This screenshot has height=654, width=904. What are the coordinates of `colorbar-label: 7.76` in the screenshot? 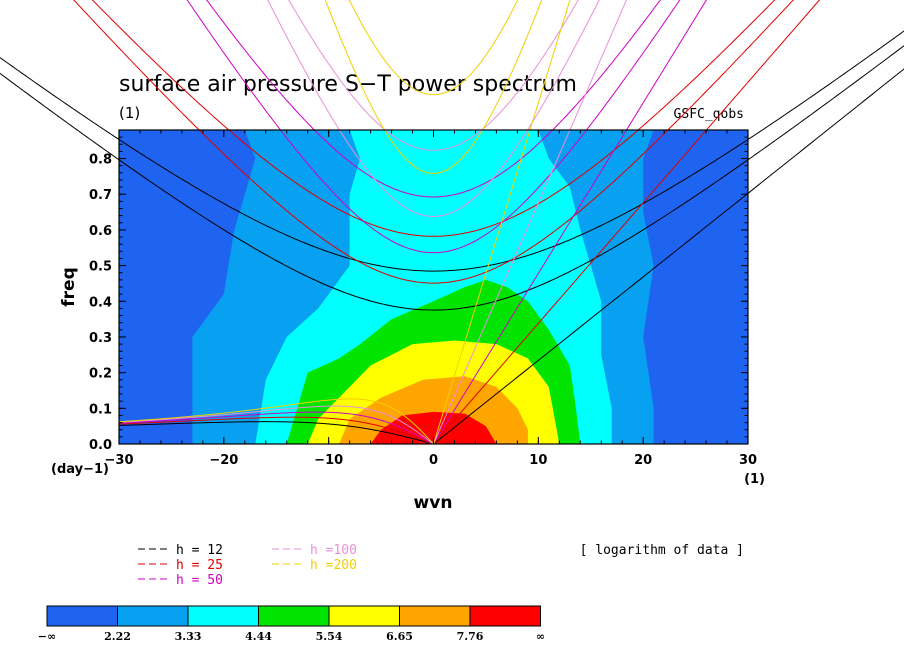 It's located at (470, 636).